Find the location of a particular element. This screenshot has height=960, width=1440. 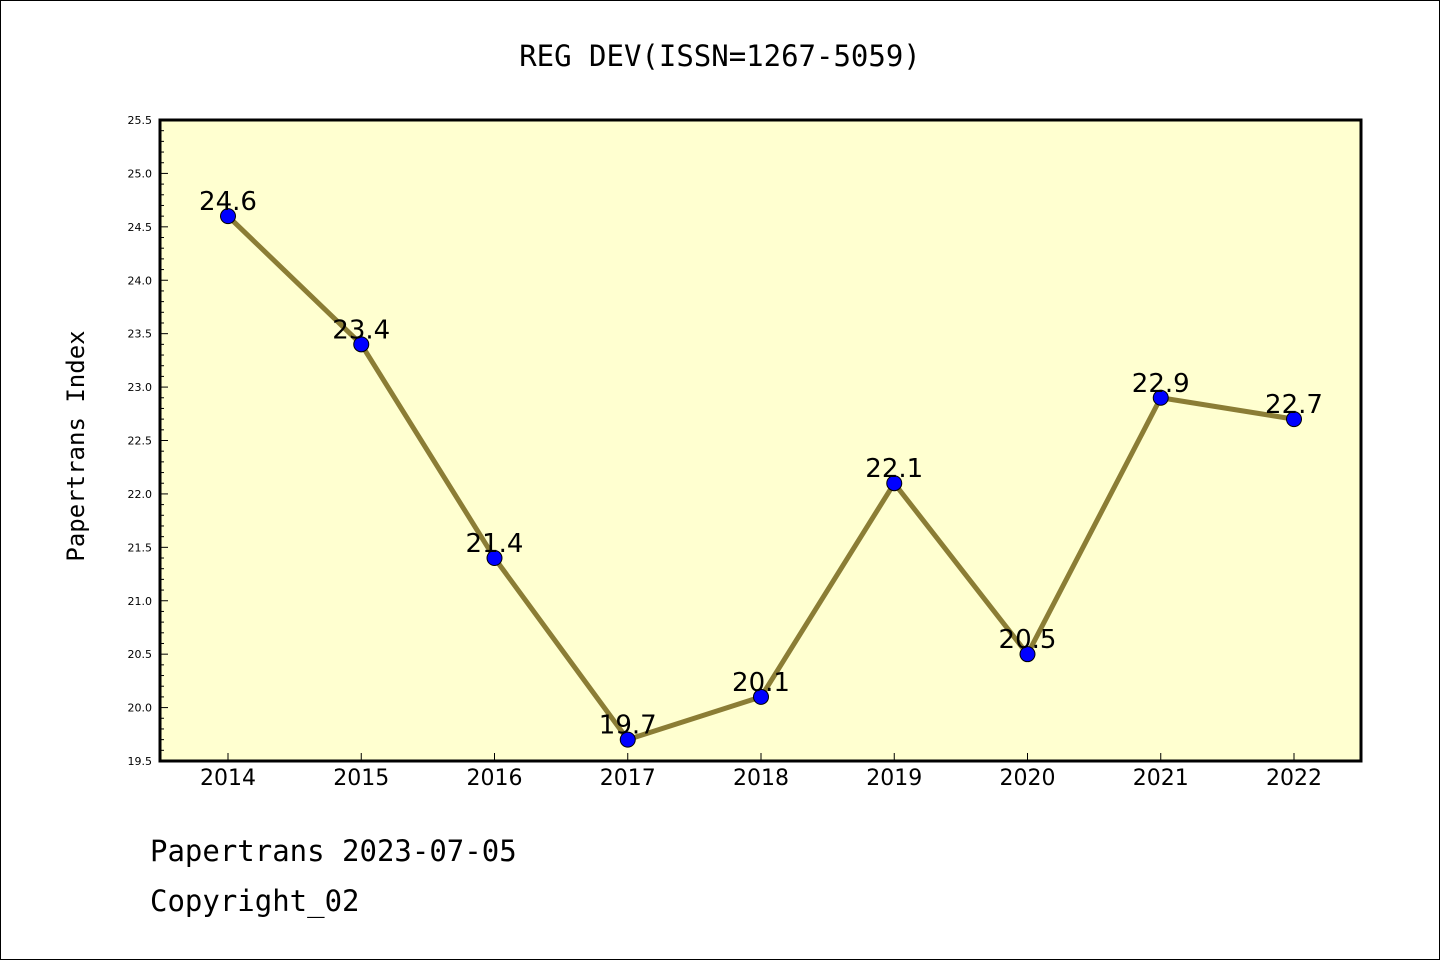

y-tick-label: 21.0 is located at coordinates (140, 601).